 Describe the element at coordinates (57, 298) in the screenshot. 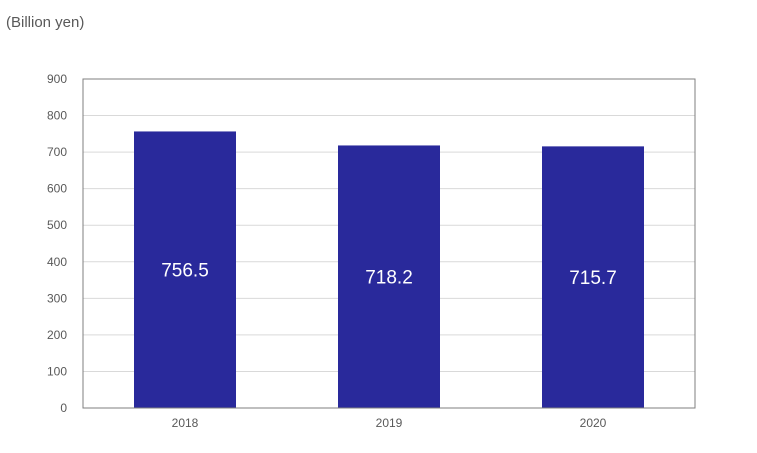

I see `y-tick-label: 300` at that location.